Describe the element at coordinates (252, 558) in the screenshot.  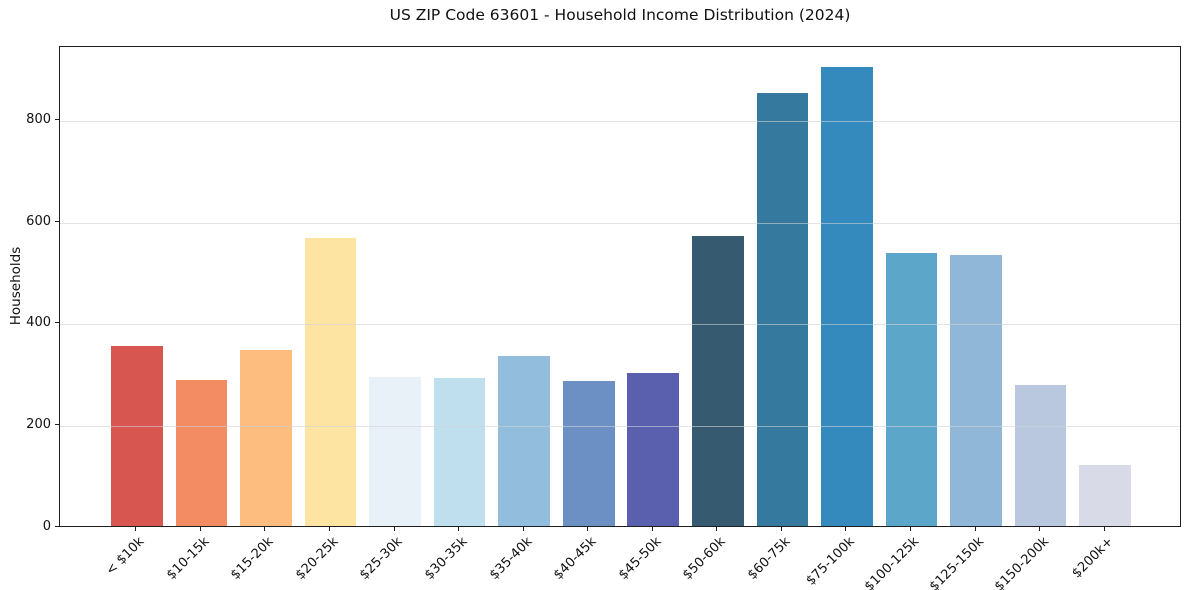
I see `x-tick-label-15-20k: $15-20k` at that location.